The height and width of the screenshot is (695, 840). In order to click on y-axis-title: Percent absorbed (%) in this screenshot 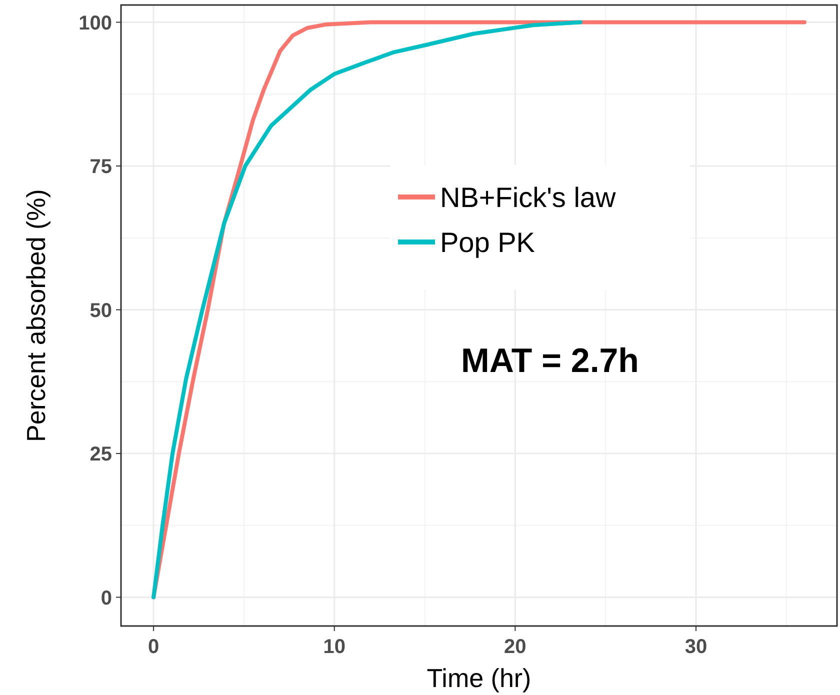, I will do `click(36, 315)`.